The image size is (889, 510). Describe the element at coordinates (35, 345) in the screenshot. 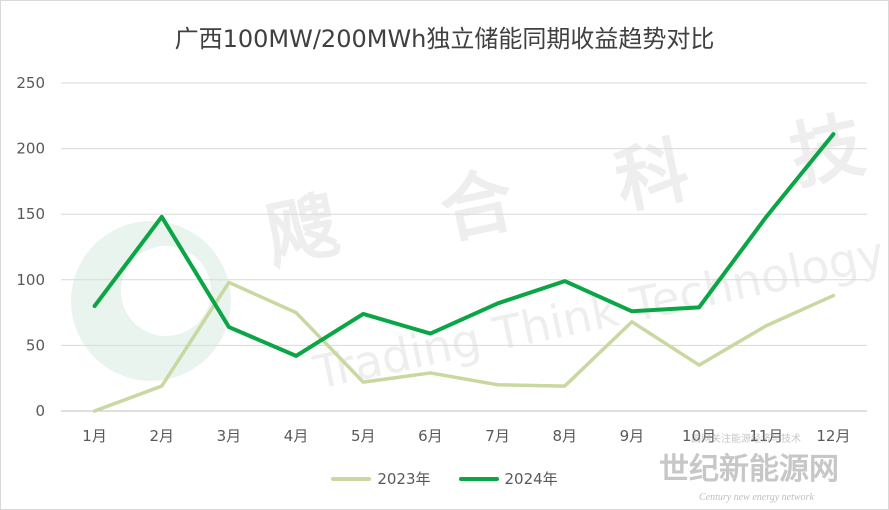

I see `y-tick-label: 50` at that location.